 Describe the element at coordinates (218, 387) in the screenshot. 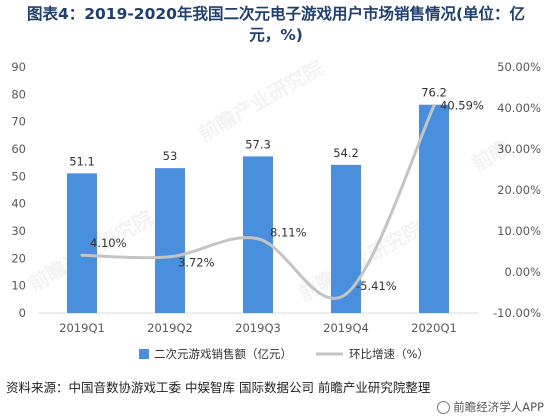

I see `source-note: 资料来源：中国音数协游戏工委 中娱智库 国际数据公司 前瞻产业研究院整理` at that location.